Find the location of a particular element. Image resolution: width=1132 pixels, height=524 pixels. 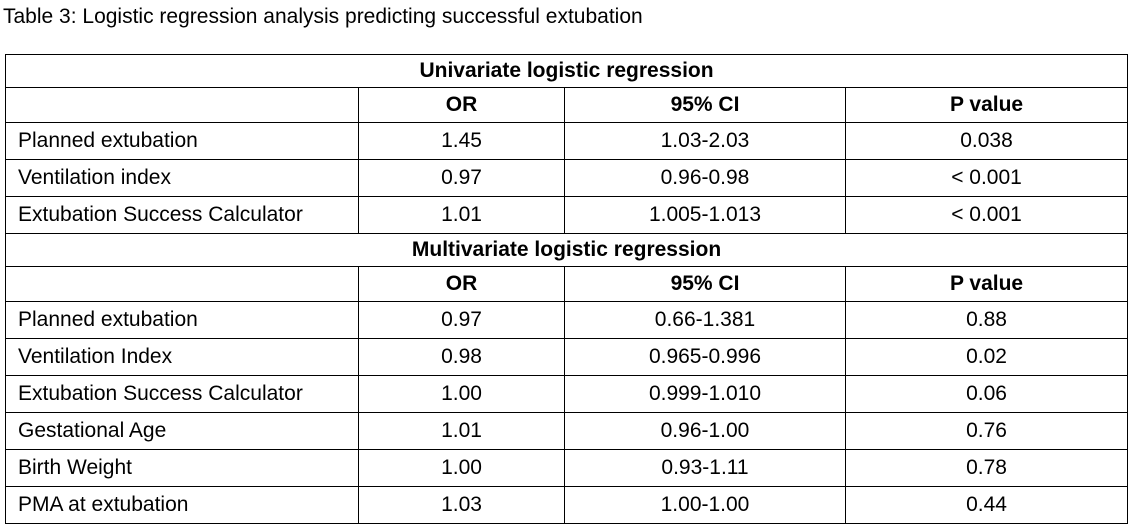

p-value-cell: 0.76 is located at coordinates (986, 431).